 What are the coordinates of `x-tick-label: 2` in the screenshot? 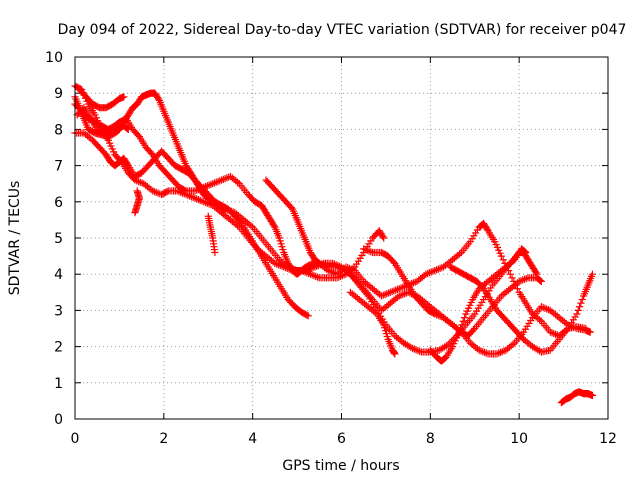 It's located at (163, 439).